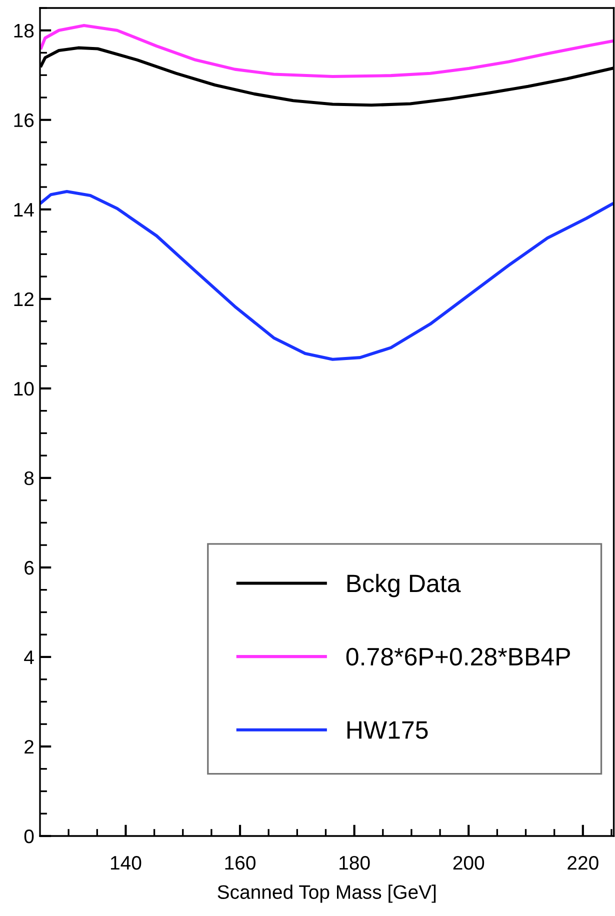  Describe the element at coordinates (24, 120) in the screenshot. I see `y-tick-label: 16` at that location.